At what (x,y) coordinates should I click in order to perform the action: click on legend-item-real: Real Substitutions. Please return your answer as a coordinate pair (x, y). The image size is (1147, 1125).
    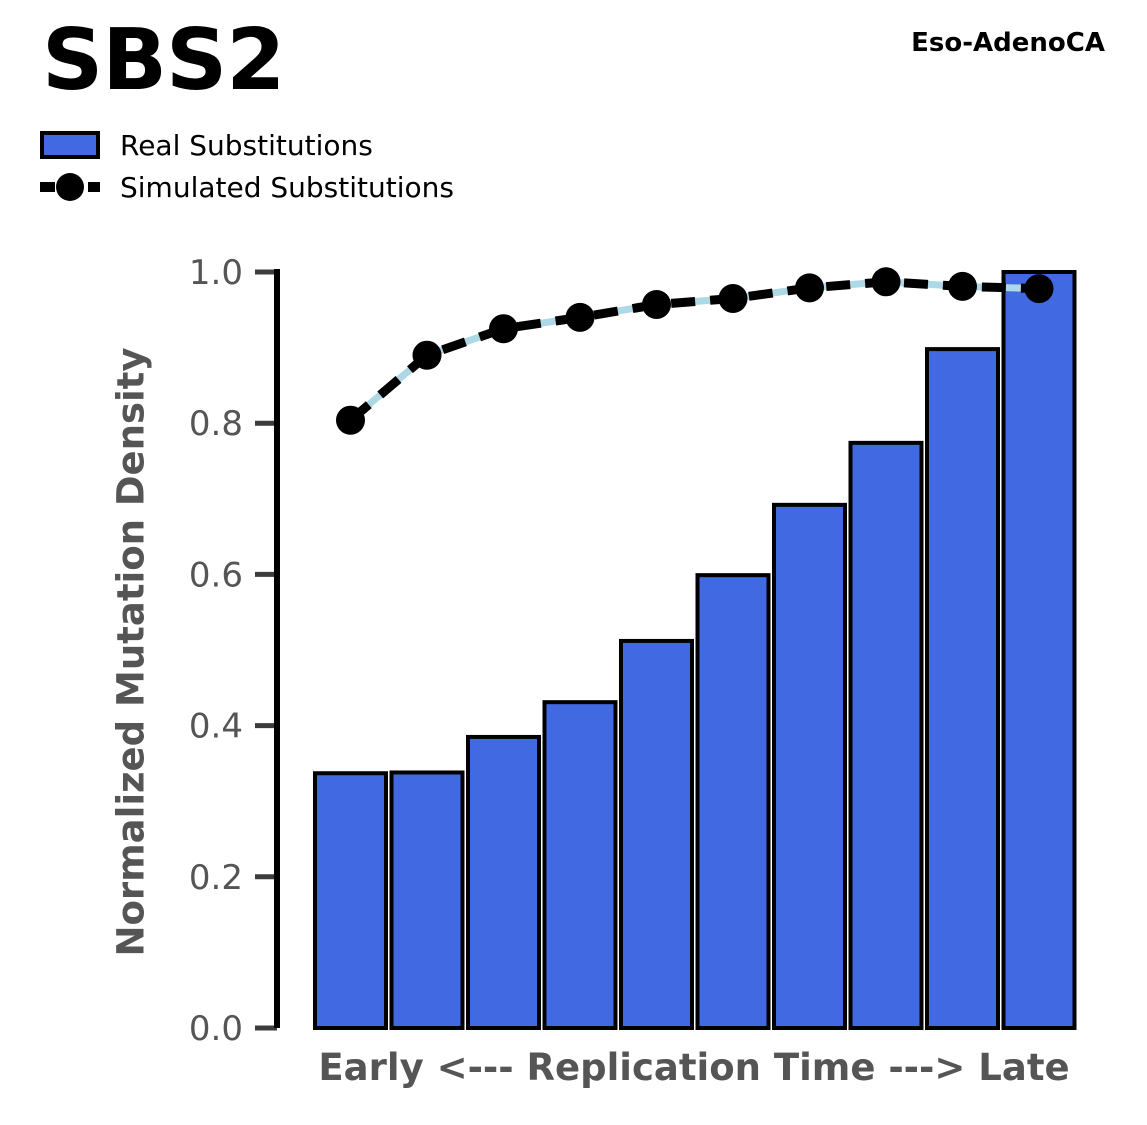
    Looking at the image, I should click on (247, 145).